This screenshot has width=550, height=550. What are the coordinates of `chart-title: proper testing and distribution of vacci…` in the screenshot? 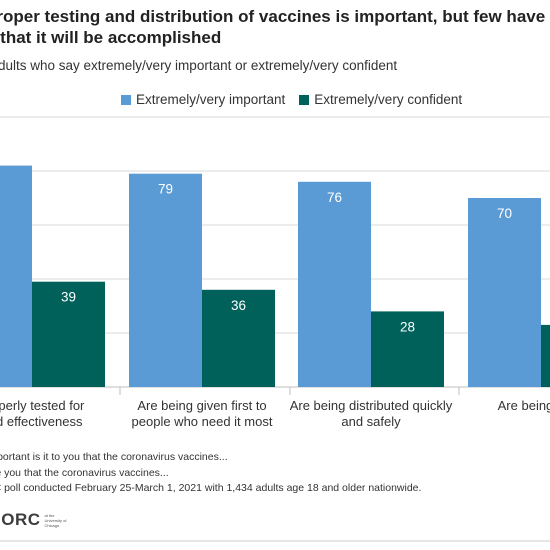 It's located at (275, 27).